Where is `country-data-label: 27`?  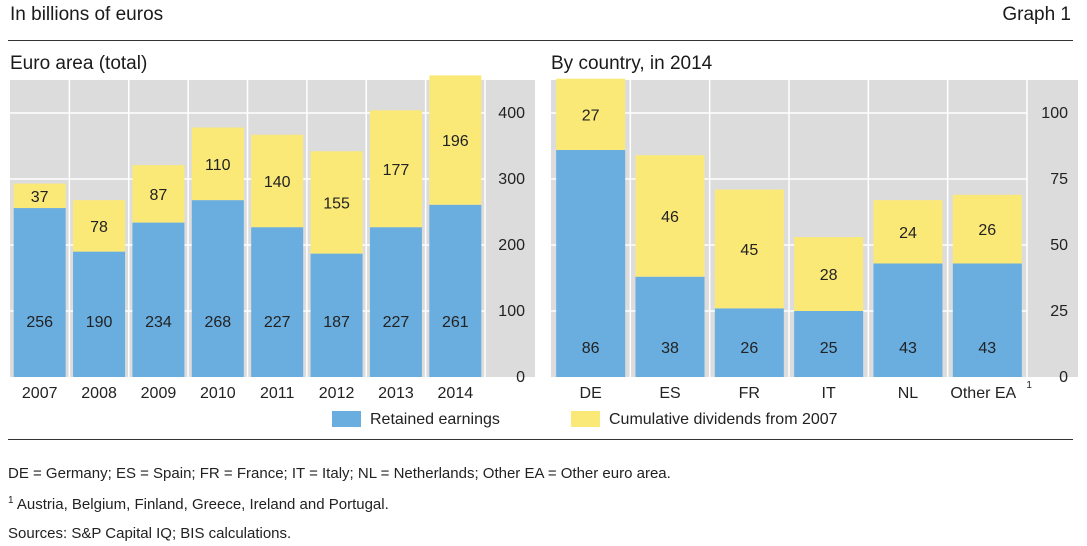
country-data-label: 27 is located at coordinates (591, 115).